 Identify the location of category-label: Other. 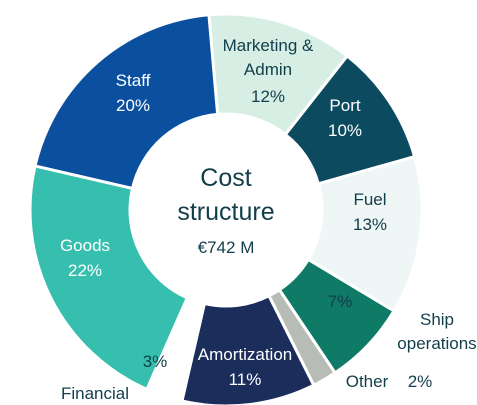
(367, 381).